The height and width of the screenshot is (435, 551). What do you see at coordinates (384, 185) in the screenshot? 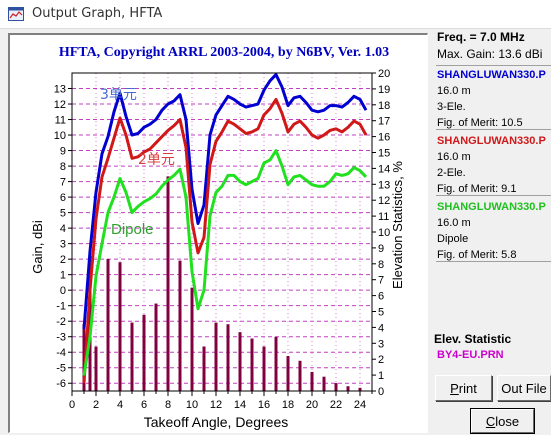
I see `y2-tick-label: 13` at bounding box center [384, 185].